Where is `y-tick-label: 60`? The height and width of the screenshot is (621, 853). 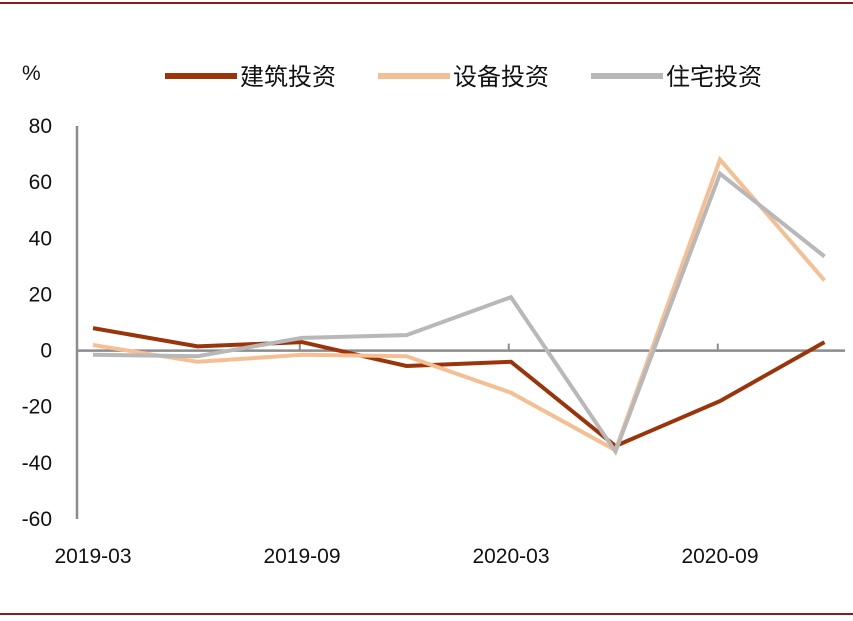 y-tick-label: 60 is located at coordinates (40, 182).